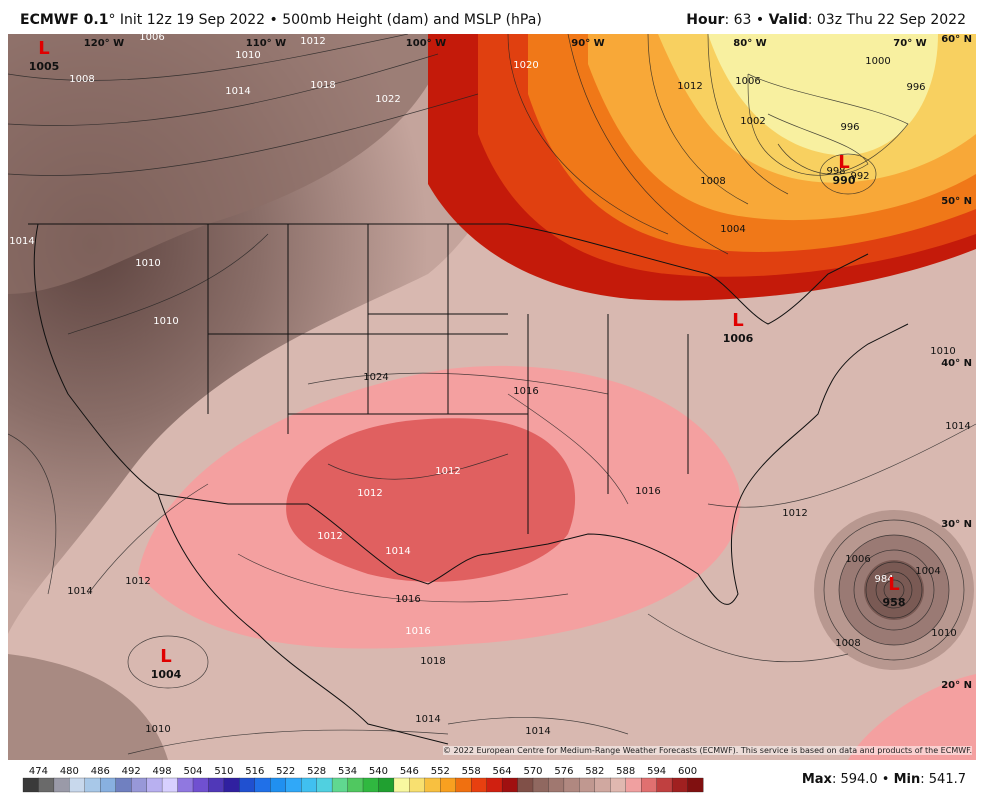  What do you see at coordinates (883, 579) in the screenshot?
I see `isobar-label: 984` at bounding box center [883, 579].